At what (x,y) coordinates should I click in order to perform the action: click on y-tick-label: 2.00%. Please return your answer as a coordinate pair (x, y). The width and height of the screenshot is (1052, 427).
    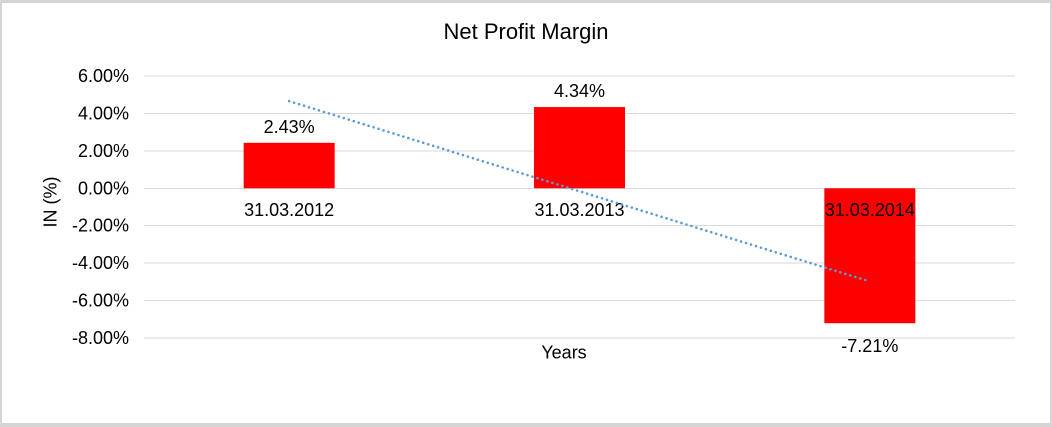
    Looking at the image, I should click on (103, 151).